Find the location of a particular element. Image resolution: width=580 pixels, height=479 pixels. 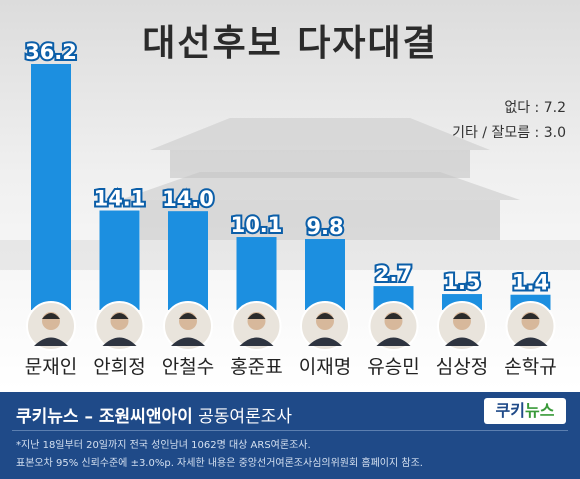

data-label: 2.7 is located at coordinates (393, 274).